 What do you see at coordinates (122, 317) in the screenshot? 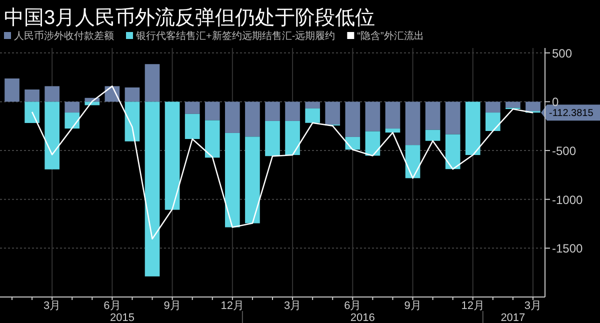
I see `text: 2015` at bounding box center [122, 317].